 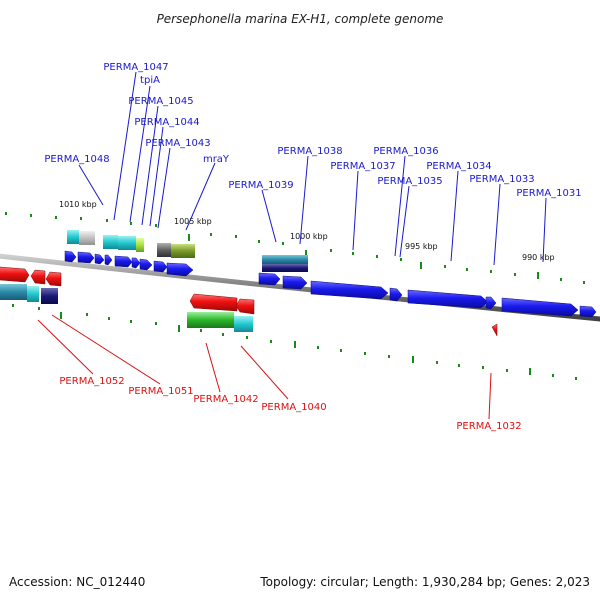 I want to click on gene-label: PERMA_1033, so click(x=501, y=179).